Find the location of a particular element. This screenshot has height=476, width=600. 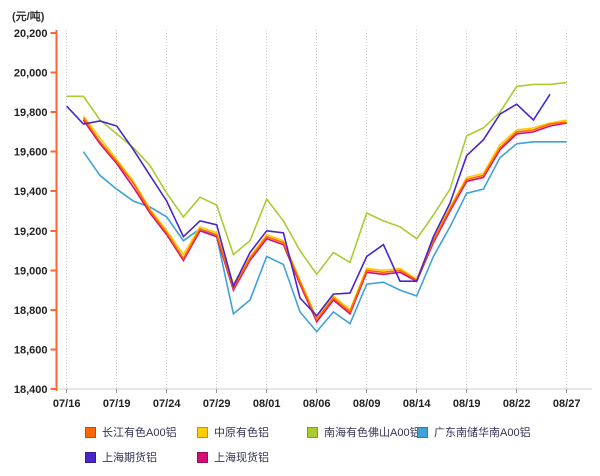

legend-item-xianhuo: 上海现货铝 is located at coordinates (252, 457).